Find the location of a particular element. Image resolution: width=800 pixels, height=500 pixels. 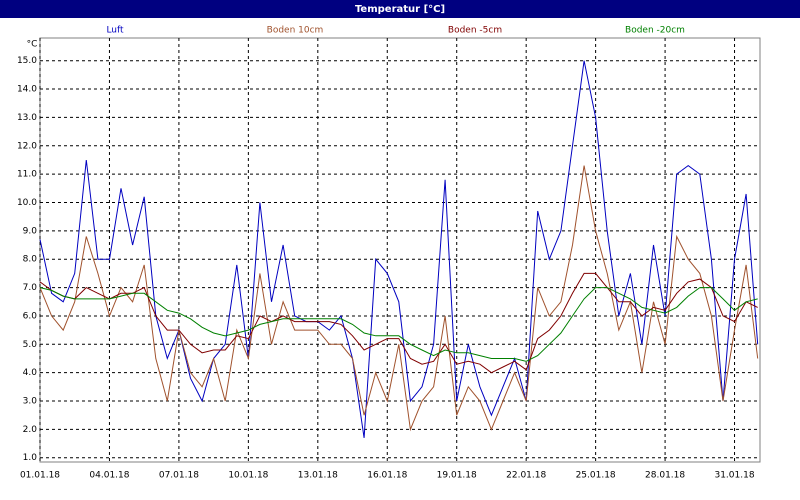

y-tick-label: 10.0 is located at coordinates (27, 203).